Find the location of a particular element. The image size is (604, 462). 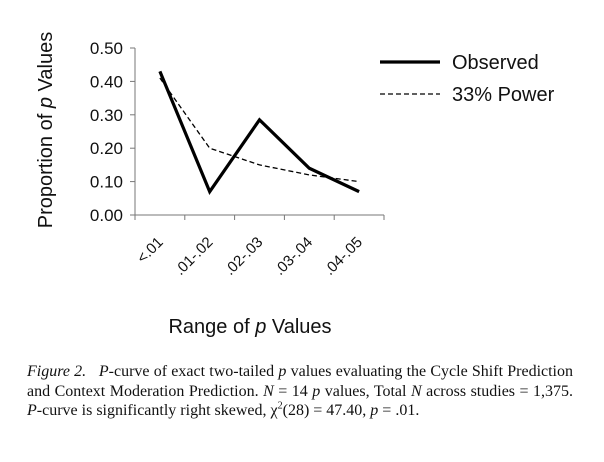

y-tick-label: 0.50 is located at coordinates (106, 48).